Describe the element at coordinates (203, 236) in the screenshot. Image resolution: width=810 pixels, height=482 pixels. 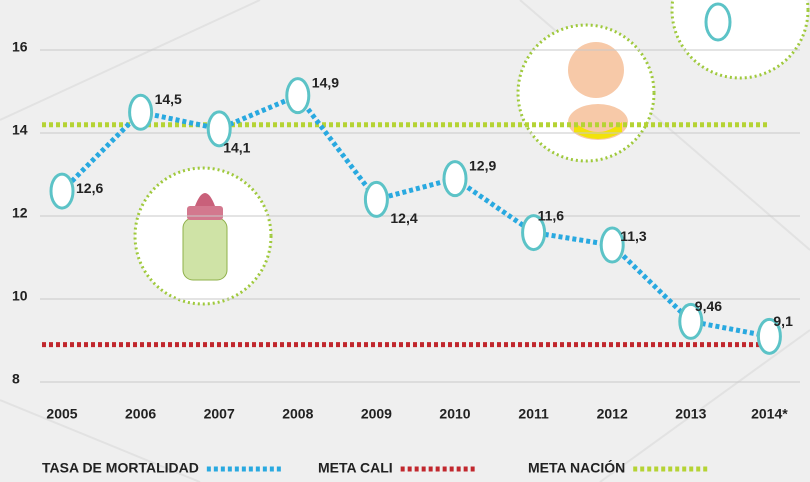
I see `bottle-illustration` at that location.